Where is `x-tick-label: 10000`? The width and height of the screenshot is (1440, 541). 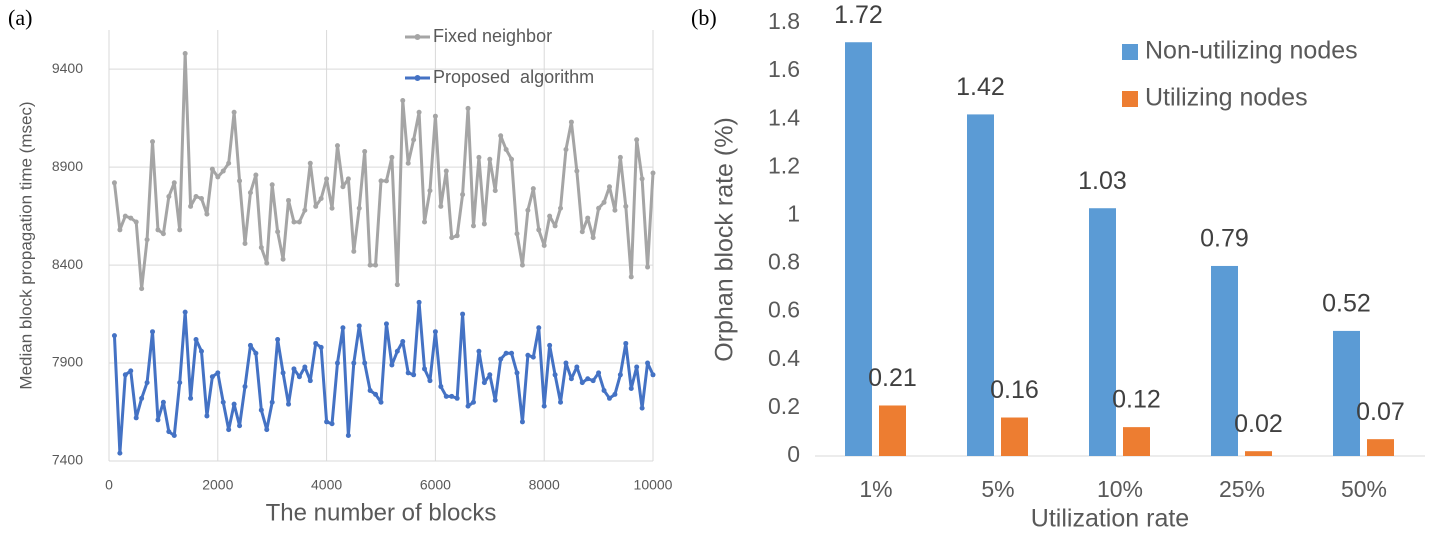
x-tick-label: 10000 is located at coordinates (653, 485).